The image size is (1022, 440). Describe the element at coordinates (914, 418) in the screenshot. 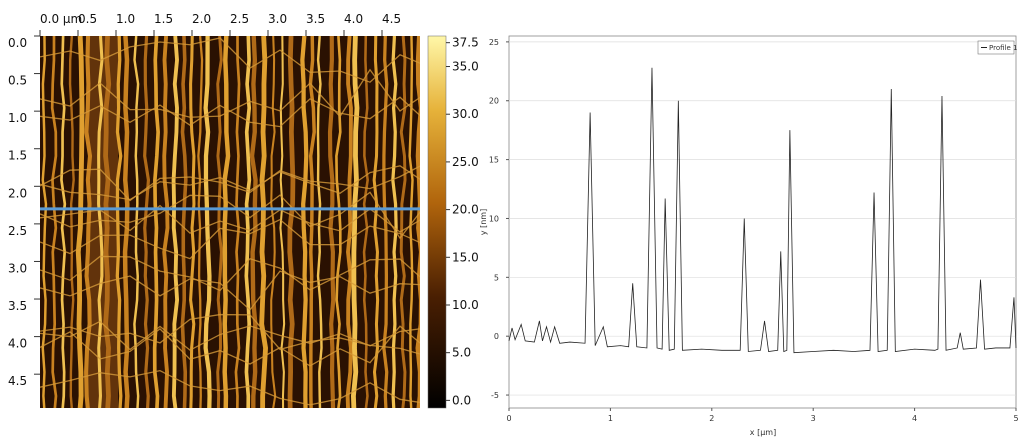

I see `x-tick-label: 4` at that location.